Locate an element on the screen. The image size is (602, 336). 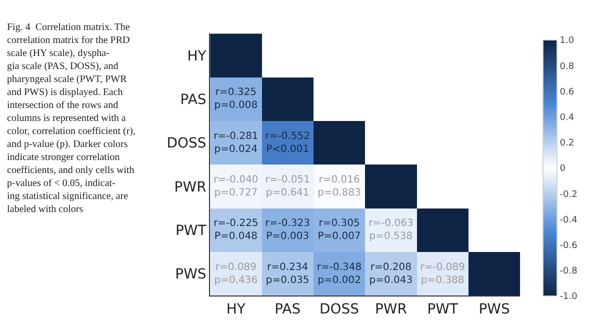
data-label: r=-0.552 P<0.001 is located at coordinates (287, 142).